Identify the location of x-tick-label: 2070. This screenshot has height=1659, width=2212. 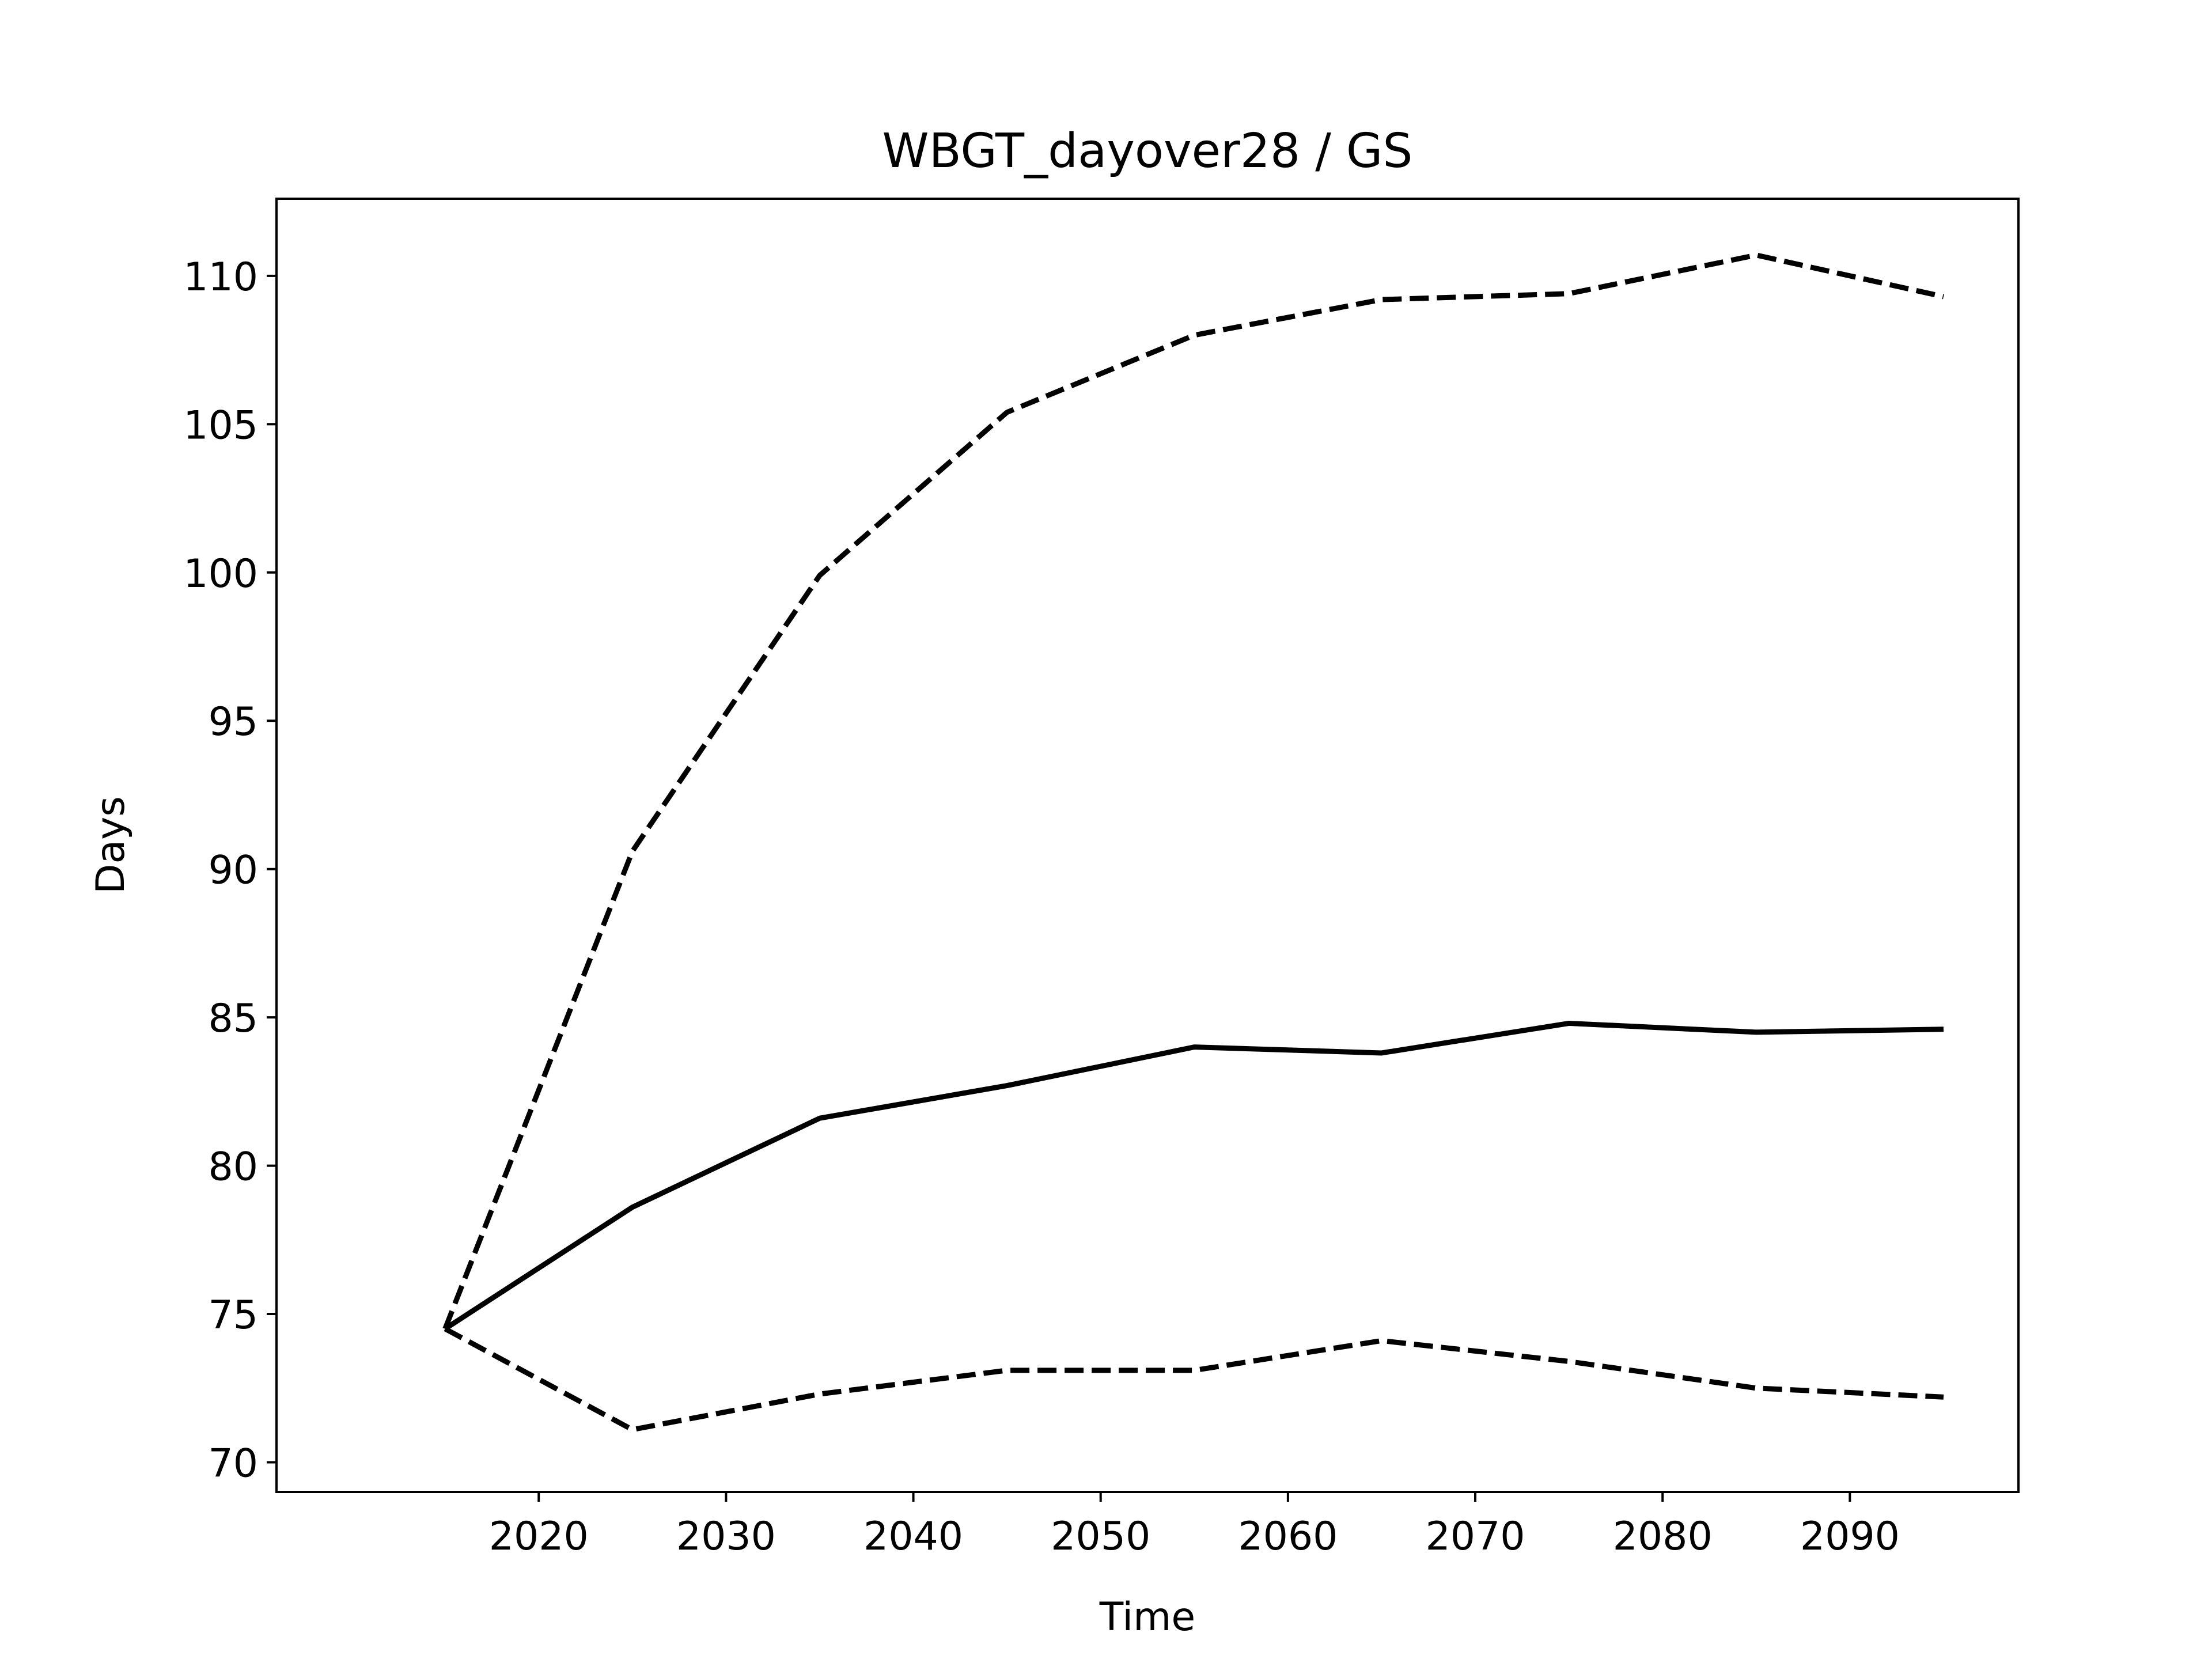
(1475, 1536).